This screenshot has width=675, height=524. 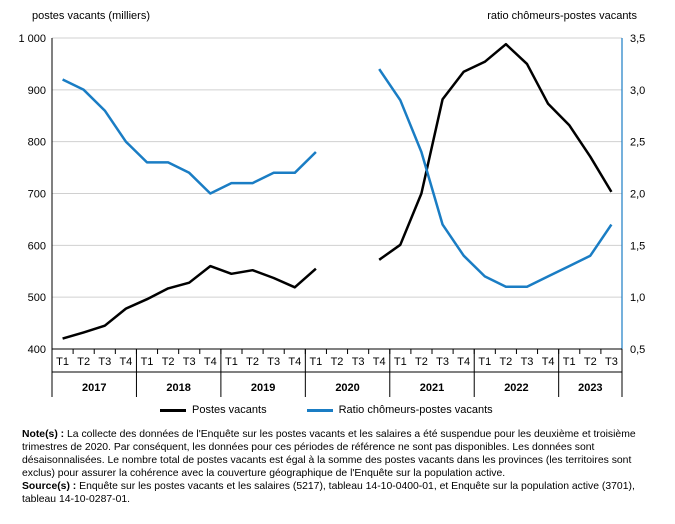 I want to click on y-right-tick-label: 2,5, so click(x=637, y=143).